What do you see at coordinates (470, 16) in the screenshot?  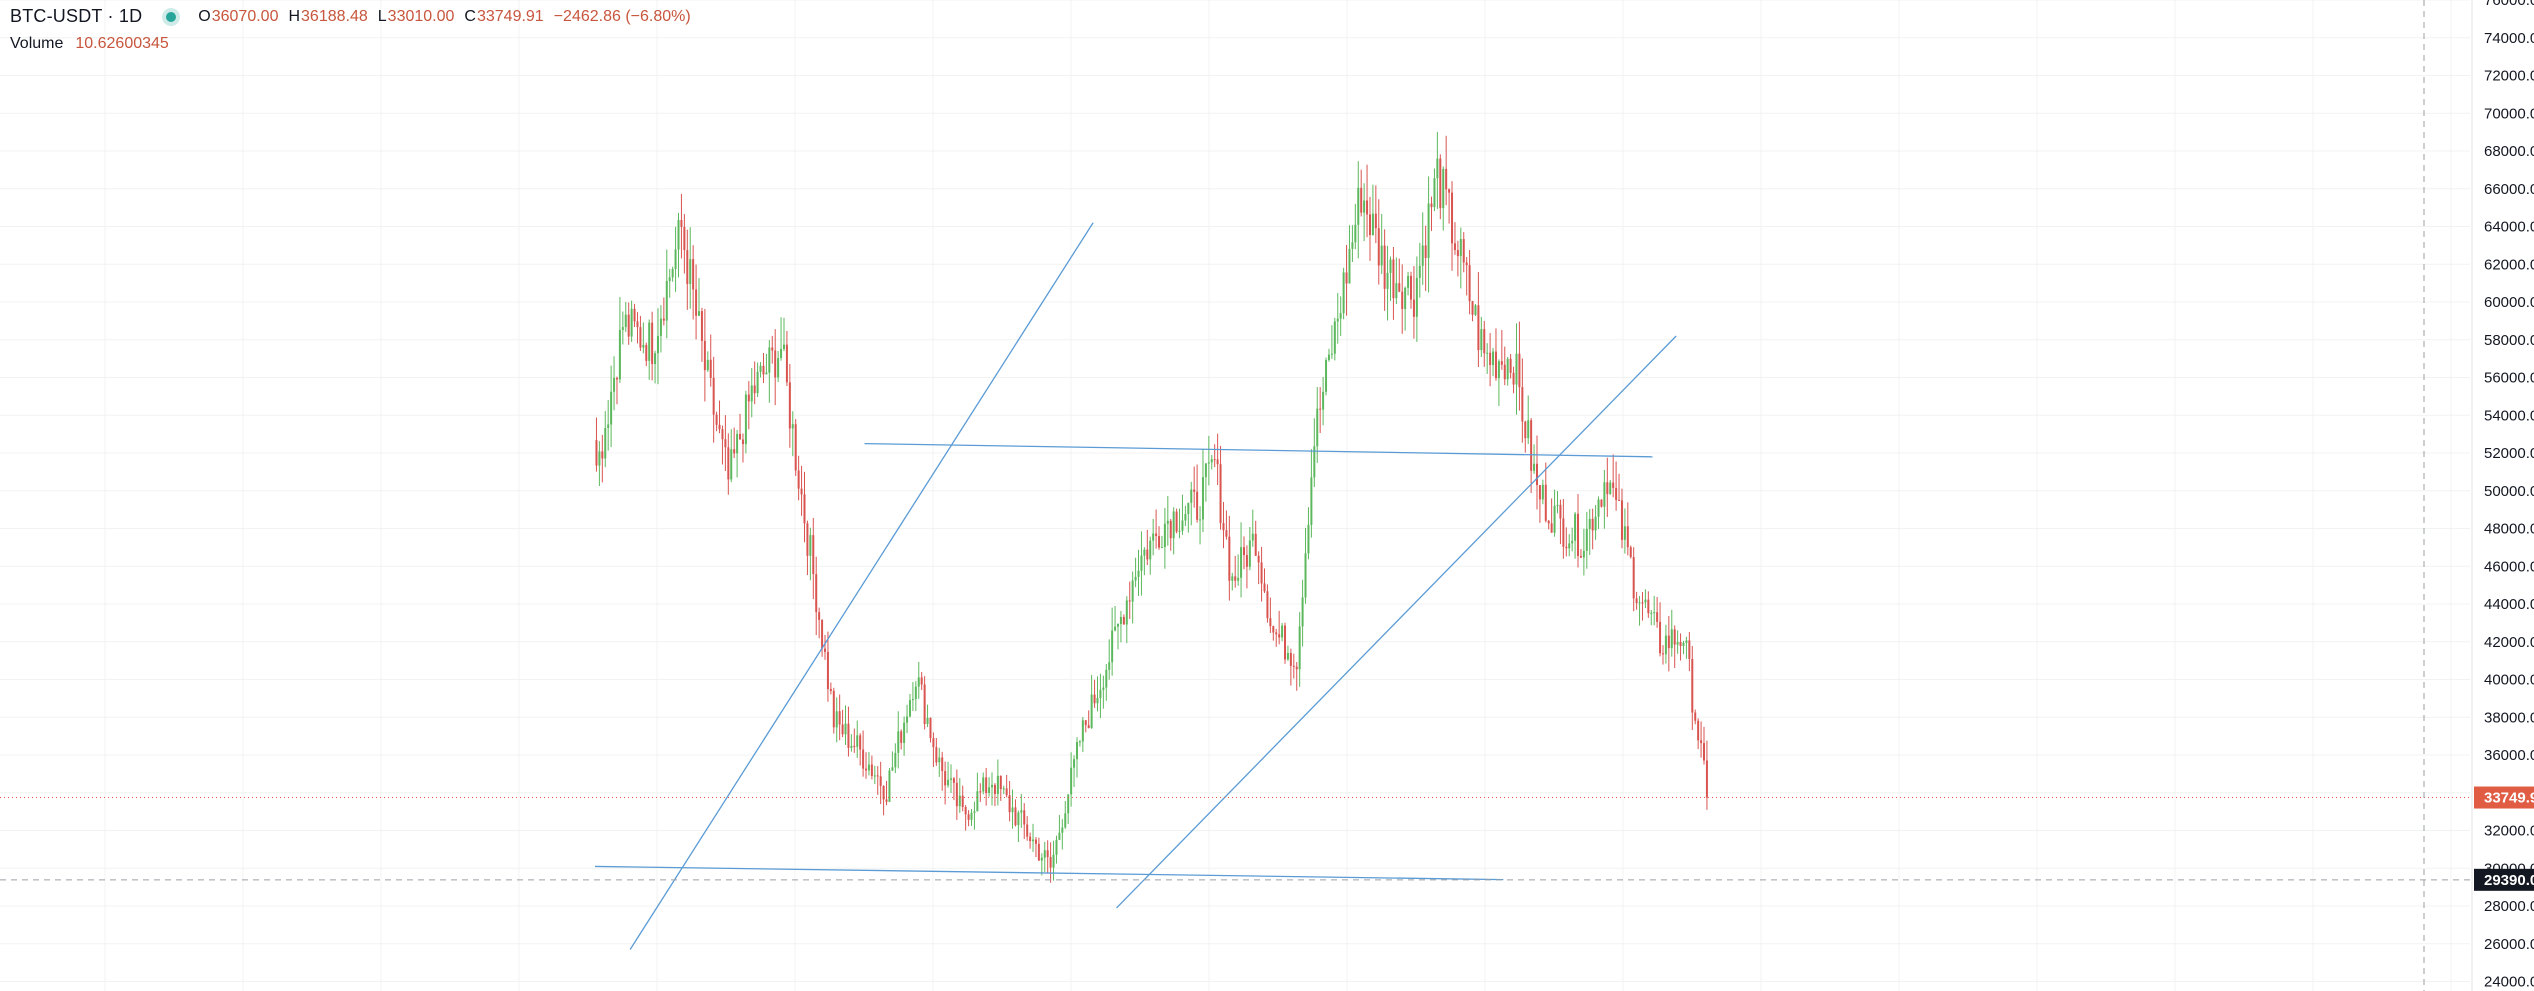 I see `close-label: C` at bounding box center [470, 16].